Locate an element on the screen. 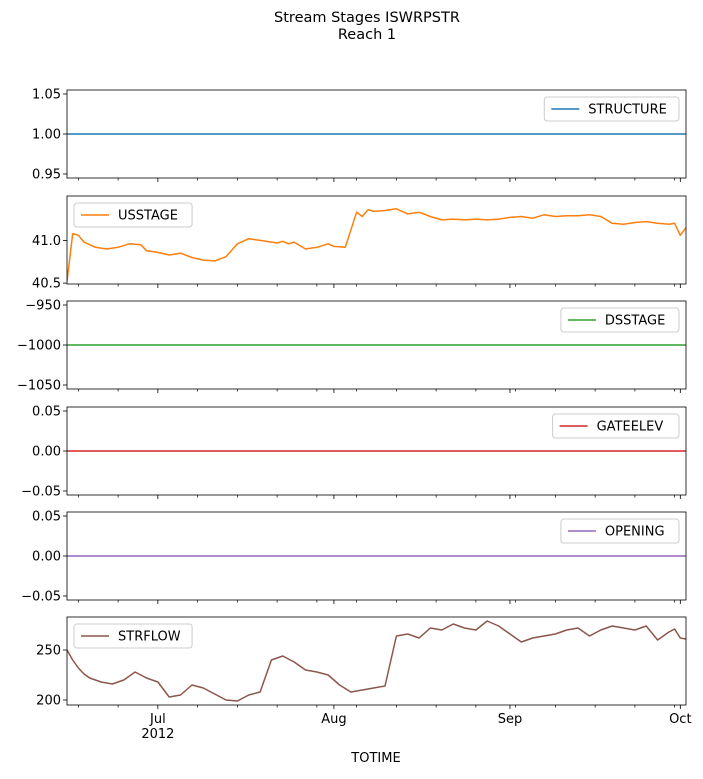 Image resolution: width=703 pixels, height=779 pixels. panel-usstage: 40.5 41.0 USSTAGE is located at coordinates (359, 243).